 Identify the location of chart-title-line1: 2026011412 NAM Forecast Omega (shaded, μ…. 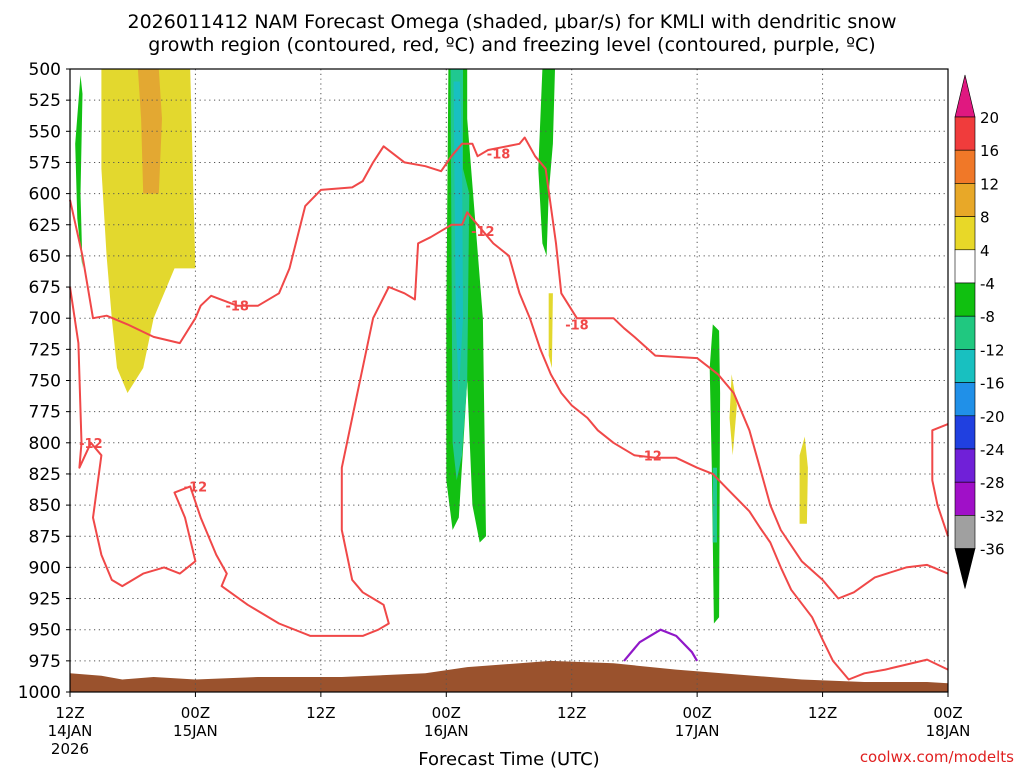
(512, 22).